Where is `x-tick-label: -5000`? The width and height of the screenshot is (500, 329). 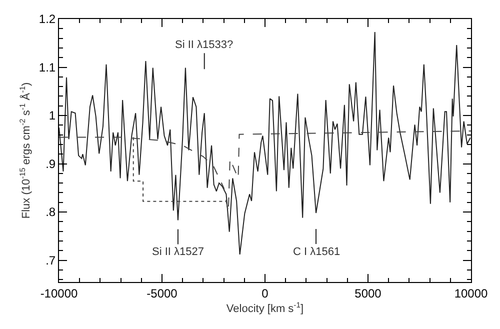
x-tick-label: -5000 is located at coordinates (162, 293).